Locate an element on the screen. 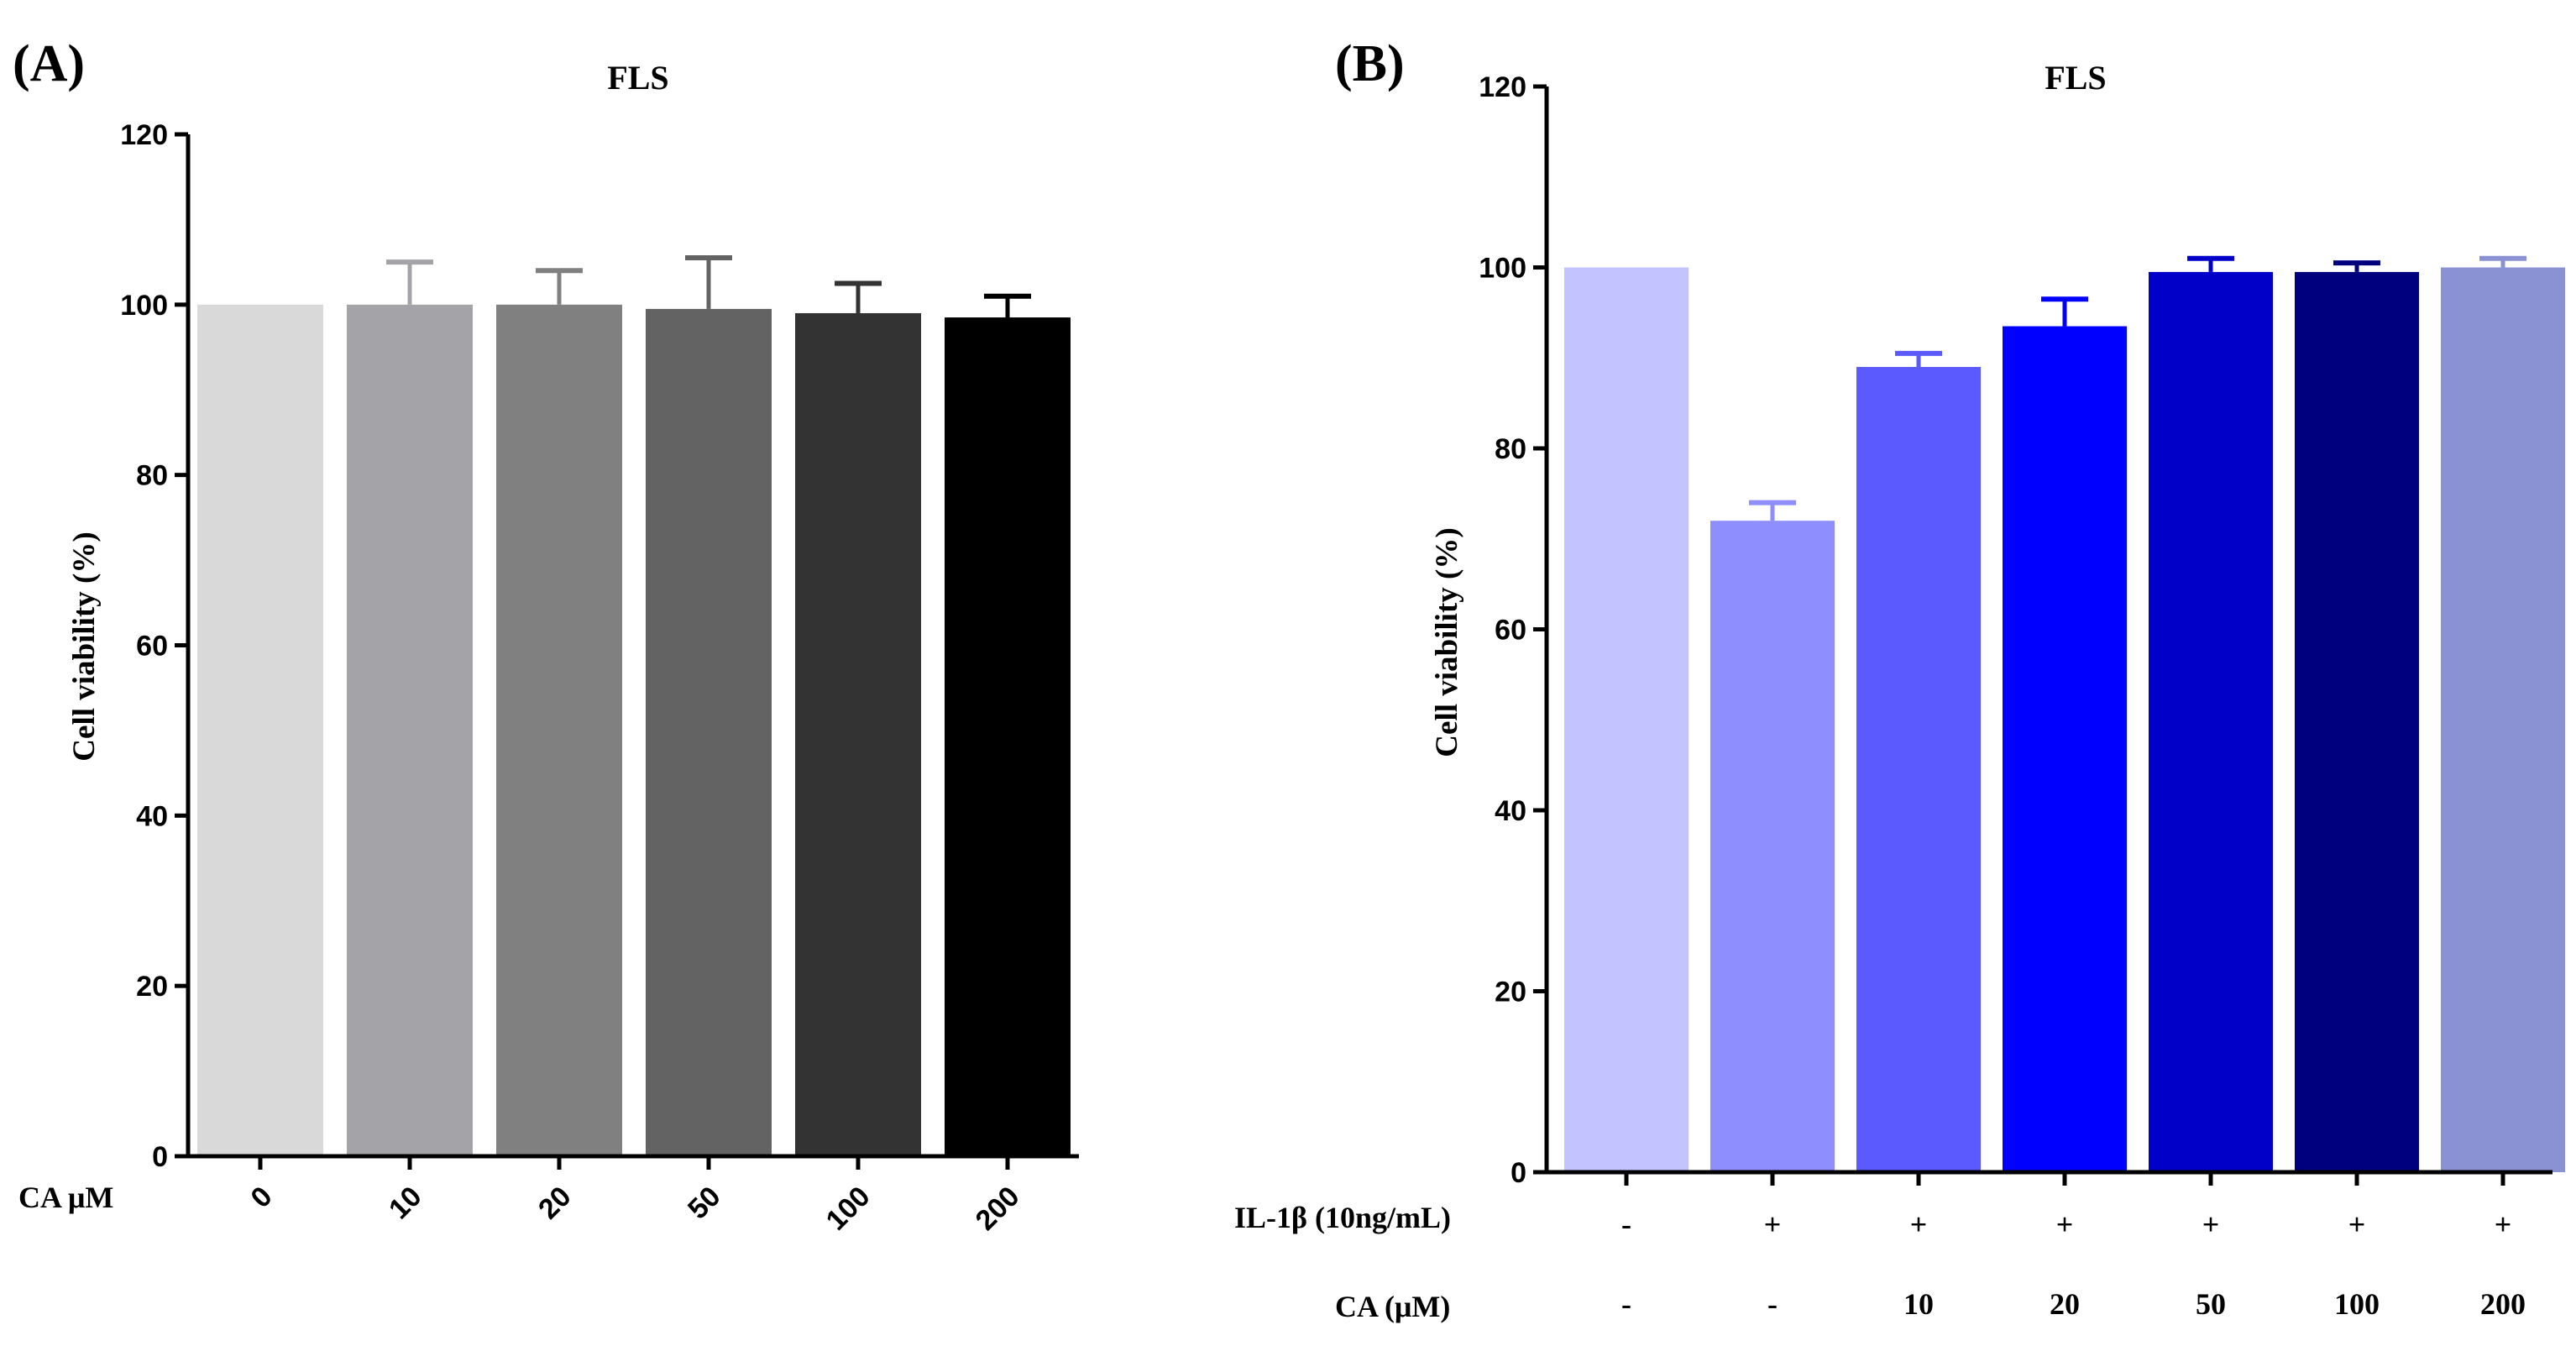 The height and width of the screenshot is (1346, 2576). x-tick-label: 0 is located at coordinates (261, 1197).